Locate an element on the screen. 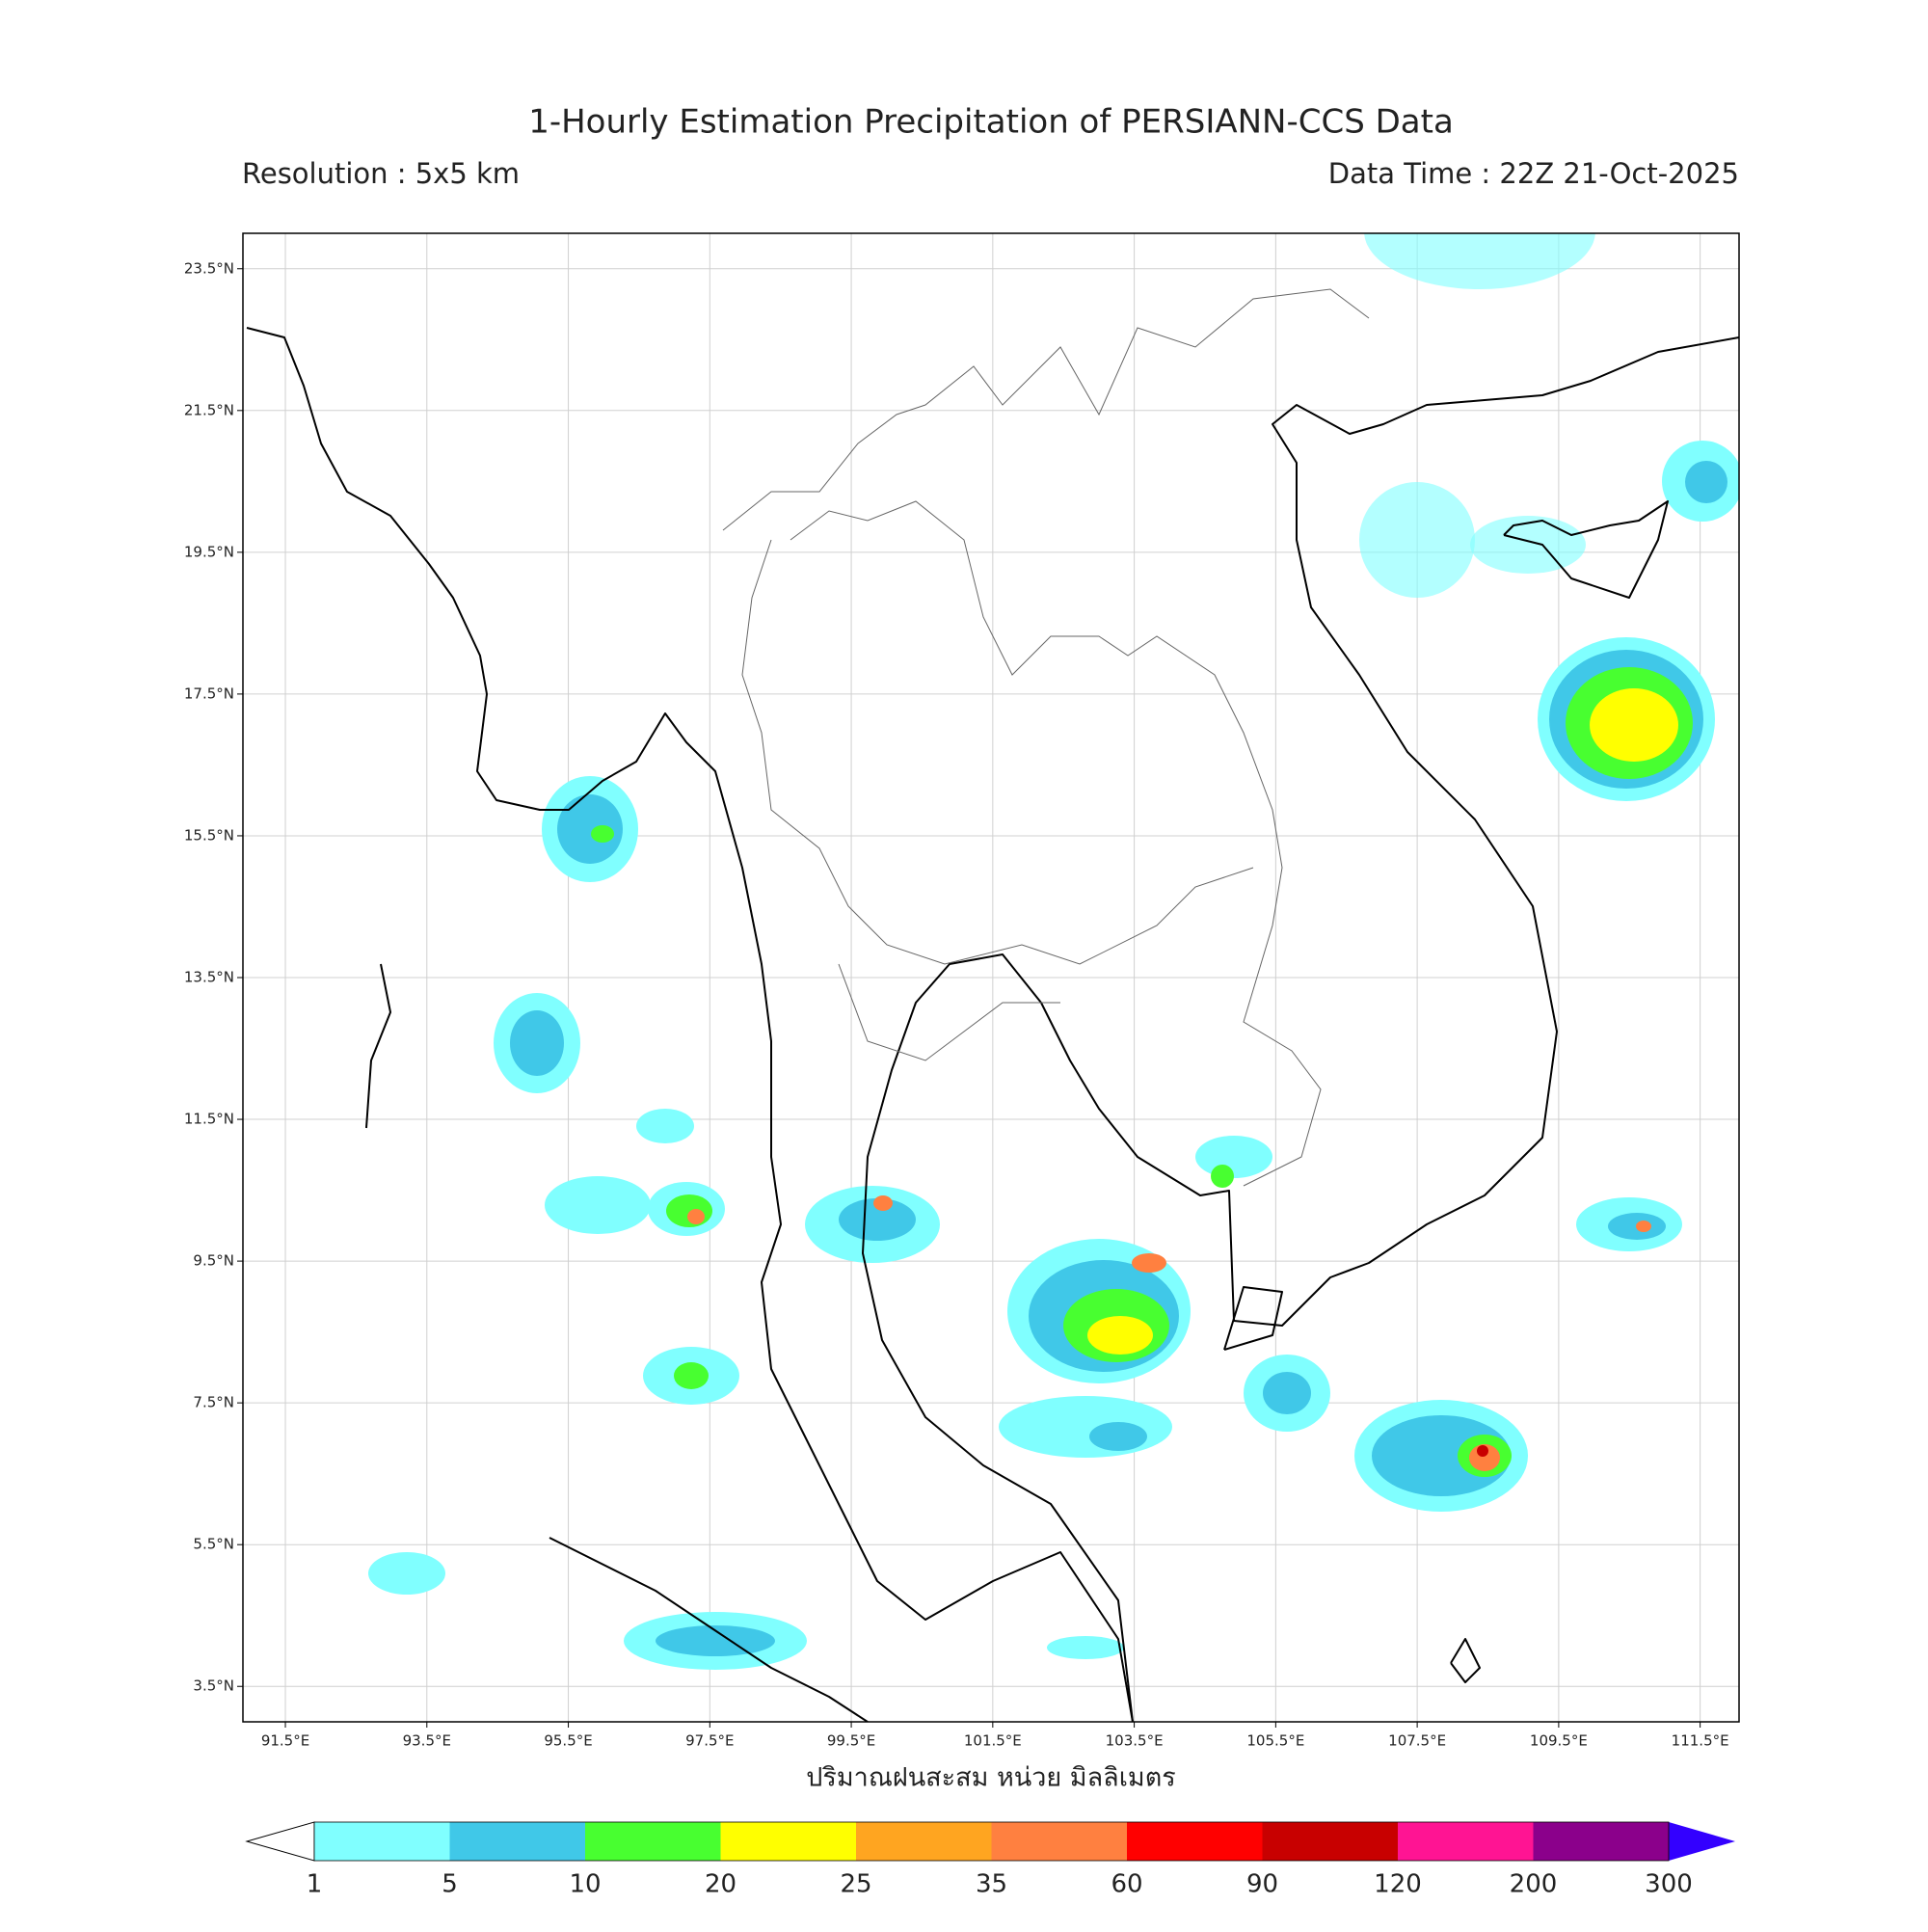 The width and height of the screenshot is (1928, 1932). y-tick-label: 13.5°N is located at coordinates (209, 978).